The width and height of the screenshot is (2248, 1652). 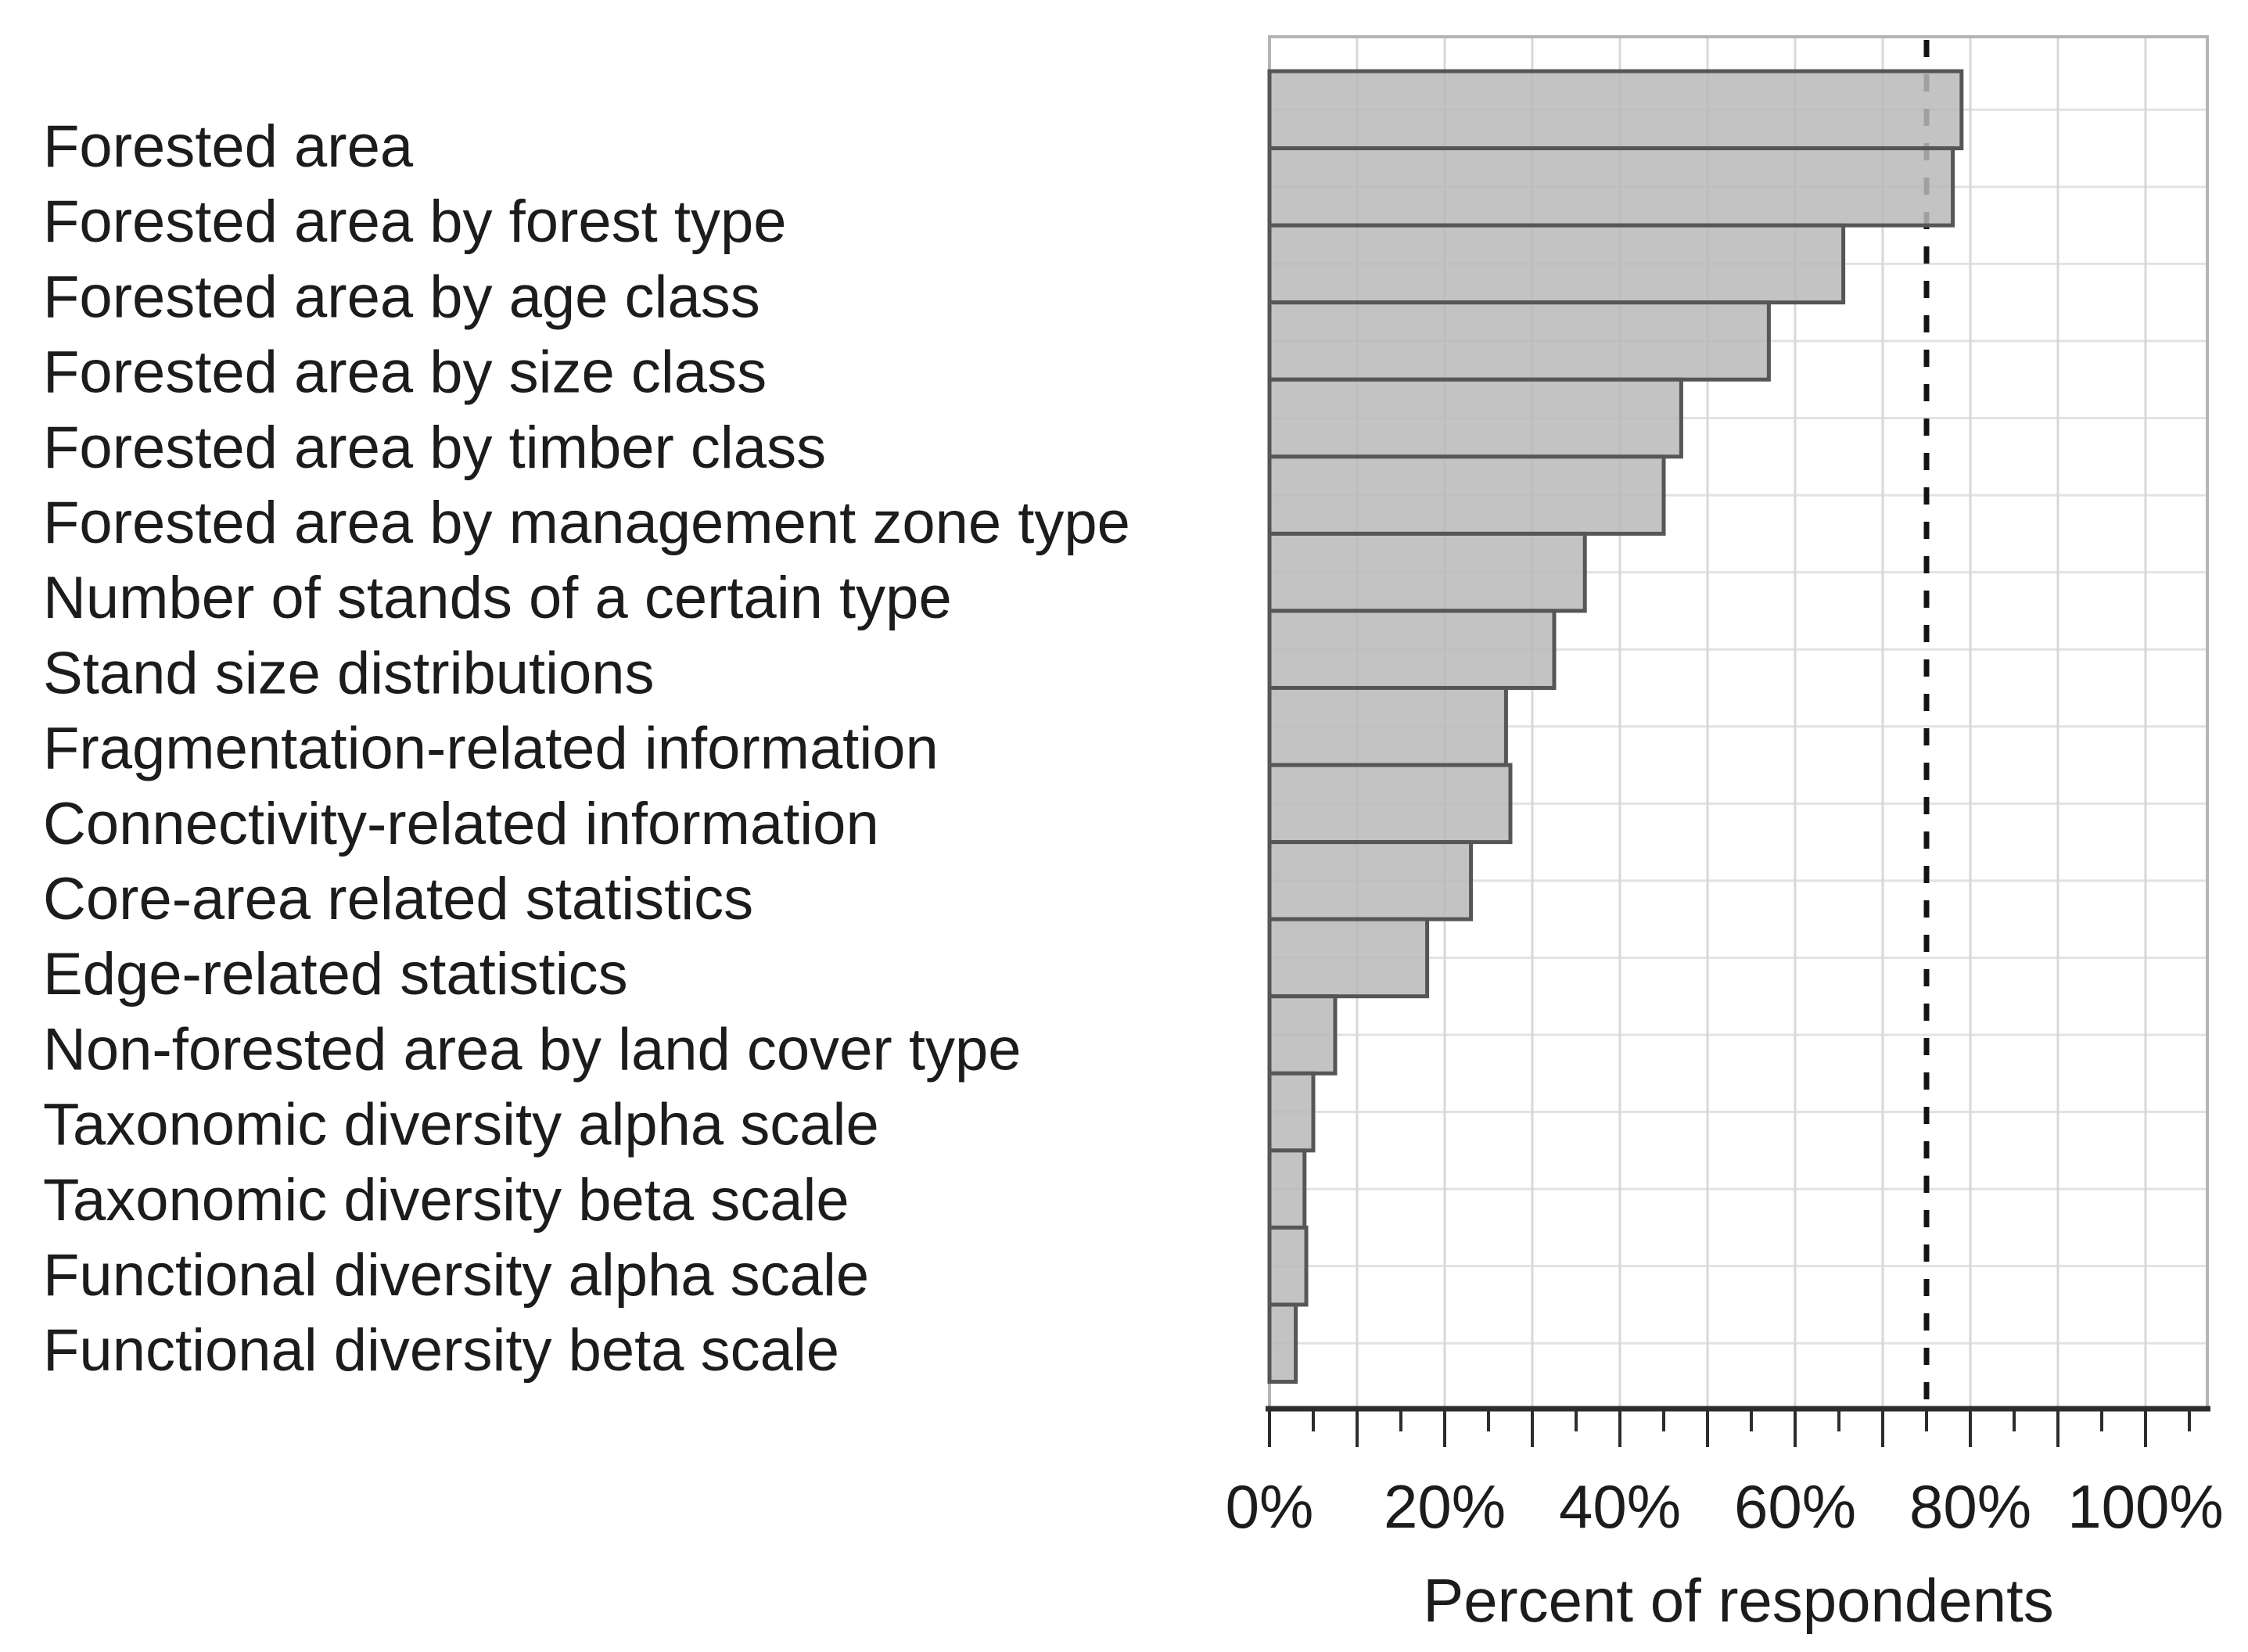 What do you see at coordinates (461, 824) in the screenshot?
I see `category-label: Connectivity-related information` at bounding box center [461, 824].